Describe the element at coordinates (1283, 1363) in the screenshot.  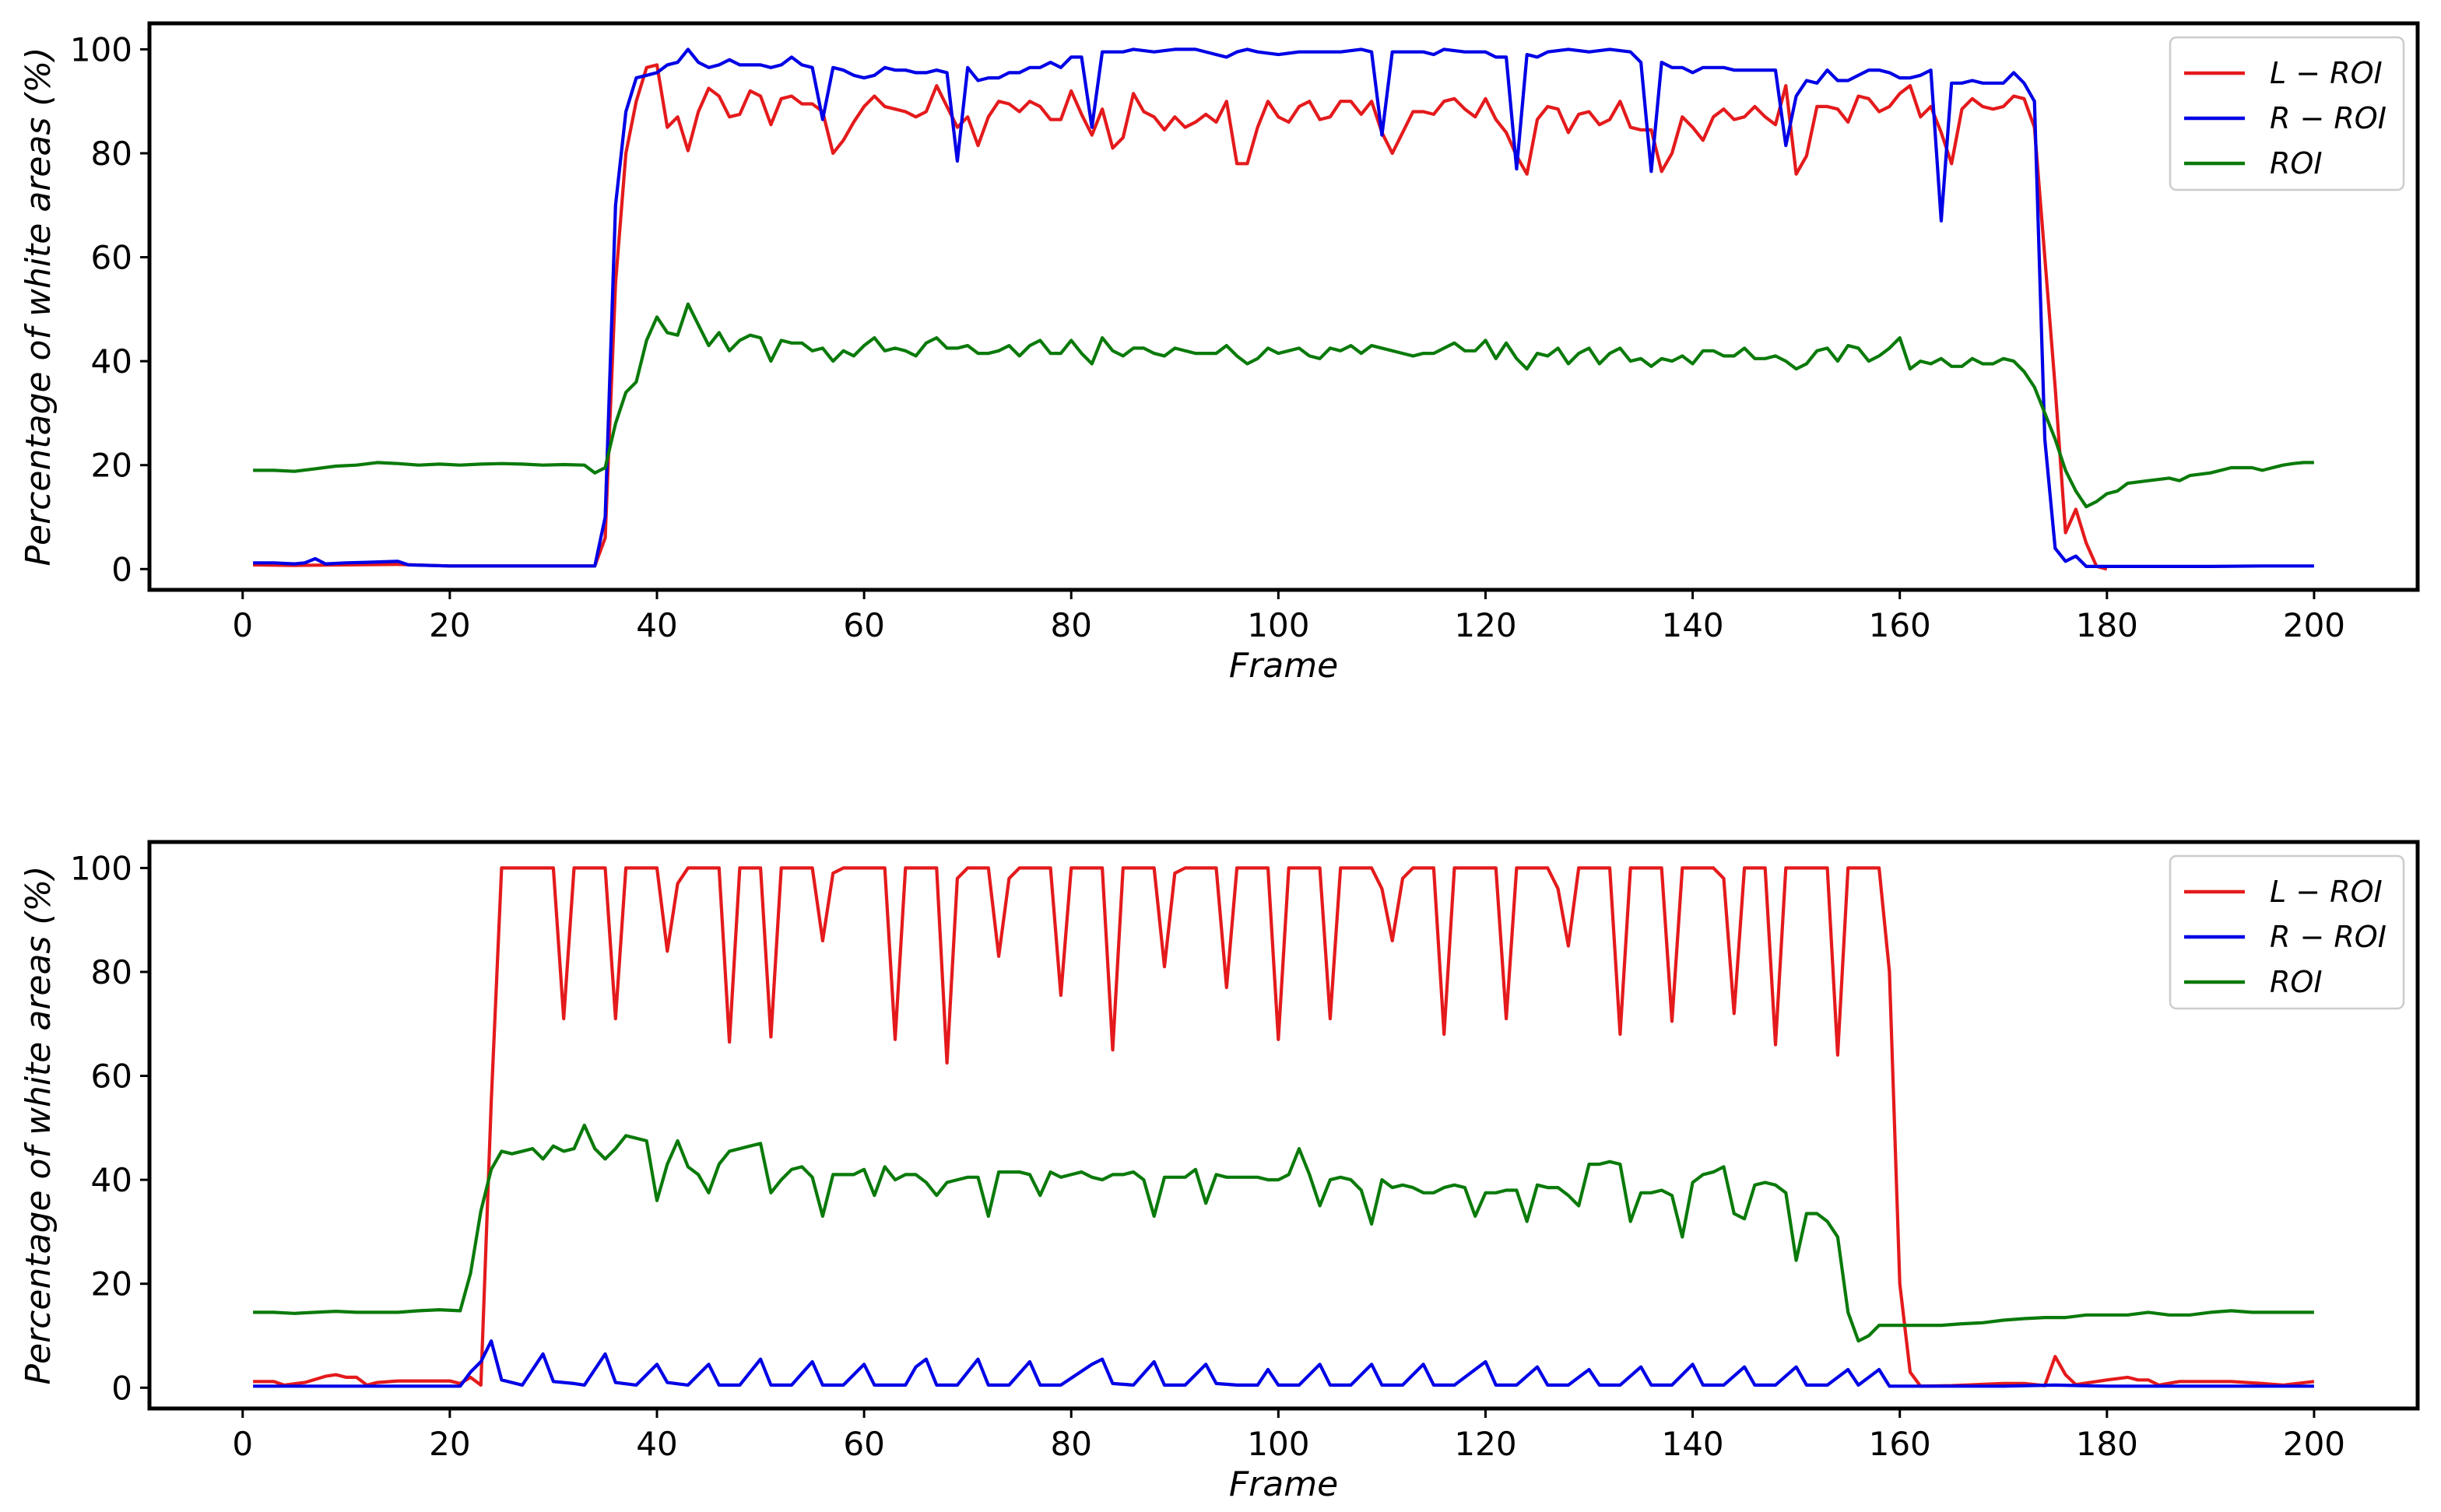
I see `series-line-r-roi` at that location.